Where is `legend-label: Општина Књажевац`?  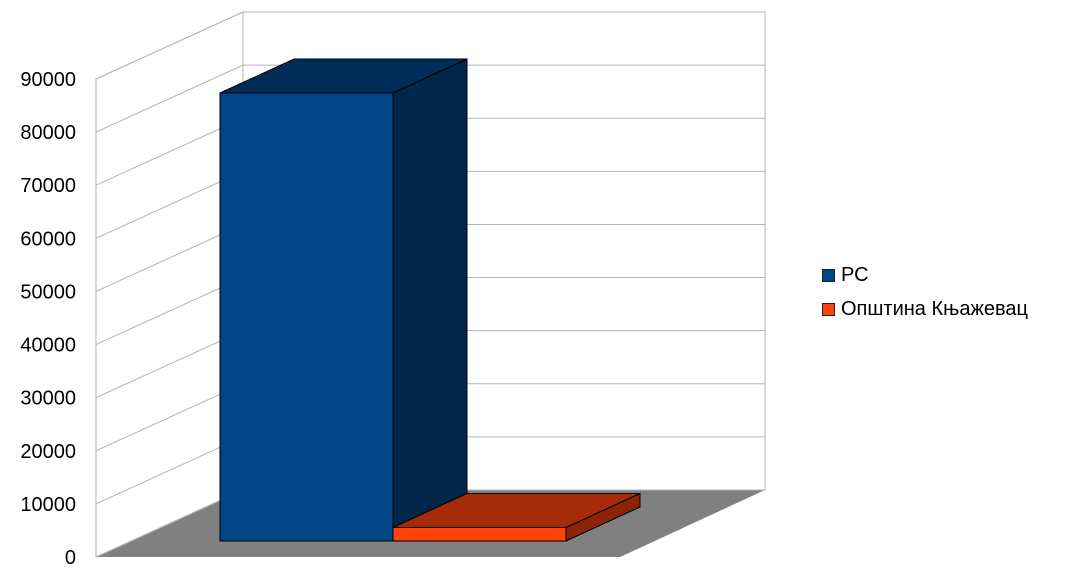 legend-label: Општина Књажевац is located at coordinates (934, 308).